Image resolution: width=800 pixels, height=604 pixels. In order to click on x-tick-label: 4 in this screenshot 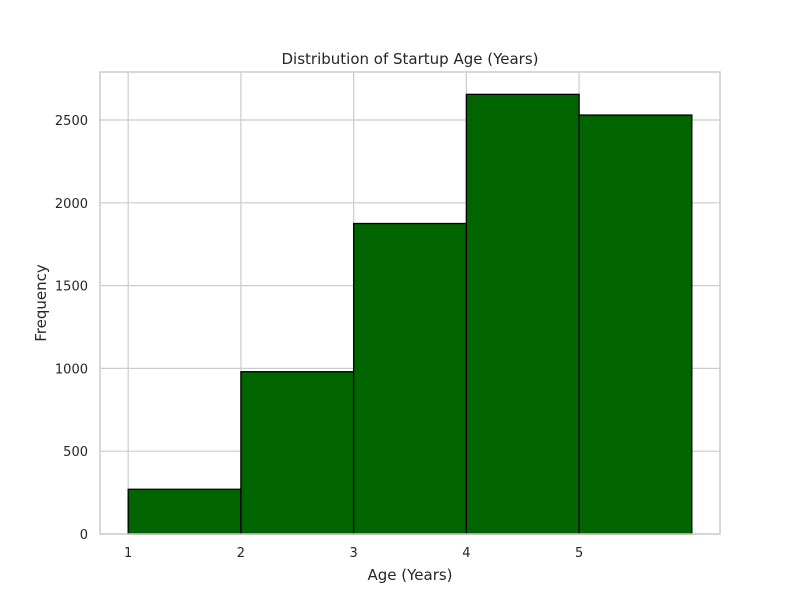, I will do `click(466, 553)`.